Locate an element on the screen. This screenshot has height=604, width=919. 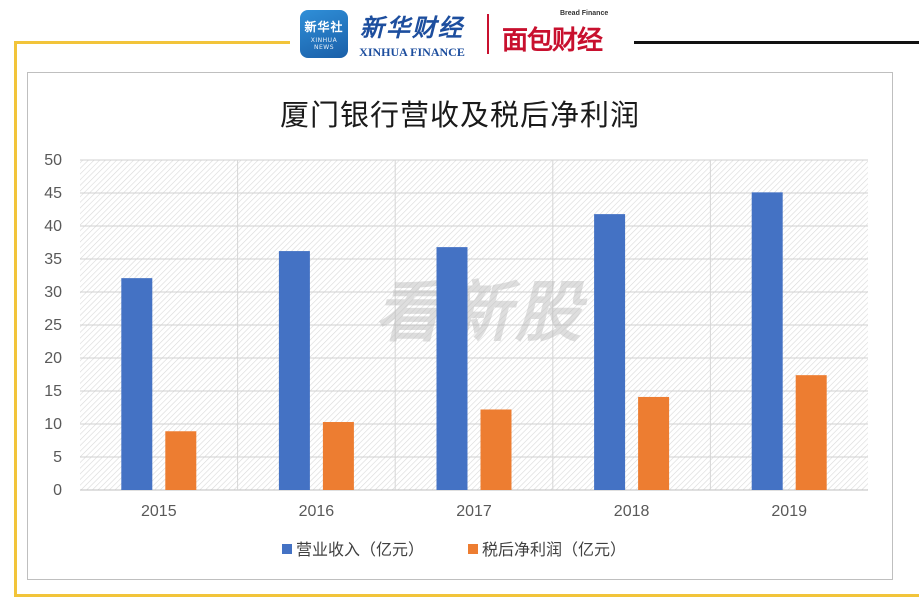
bread-finance-en: Bread Finance is located at coordinates (584, 13).